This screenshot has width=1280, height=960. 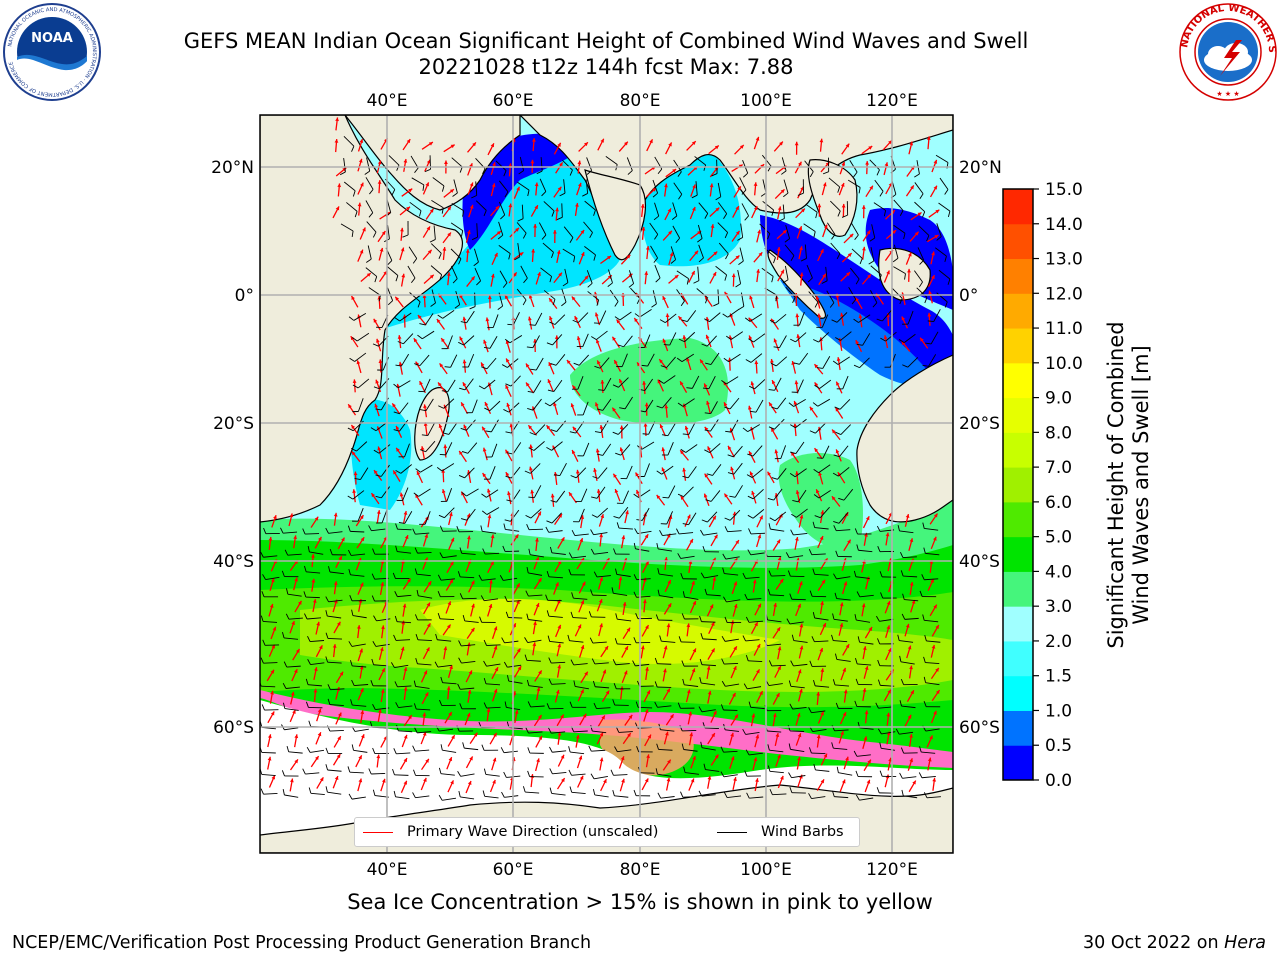 What do you see at coordinates (1058, 399) in the screenshot?
I see `colorbar-tick-label: 9.0` at bounding box center [1058, 399].